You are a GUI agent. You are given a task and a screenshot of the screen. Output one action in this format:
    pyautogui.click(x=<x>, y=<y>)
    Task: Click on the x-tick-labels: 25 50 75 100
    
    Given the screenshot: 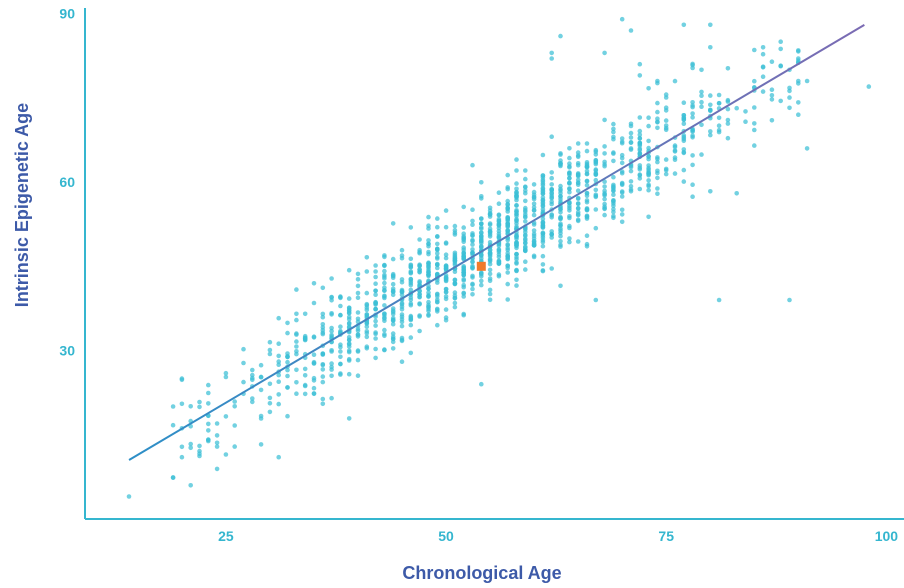 What is the action you would take?
    pyautogui.click(x=558, y=536)
    